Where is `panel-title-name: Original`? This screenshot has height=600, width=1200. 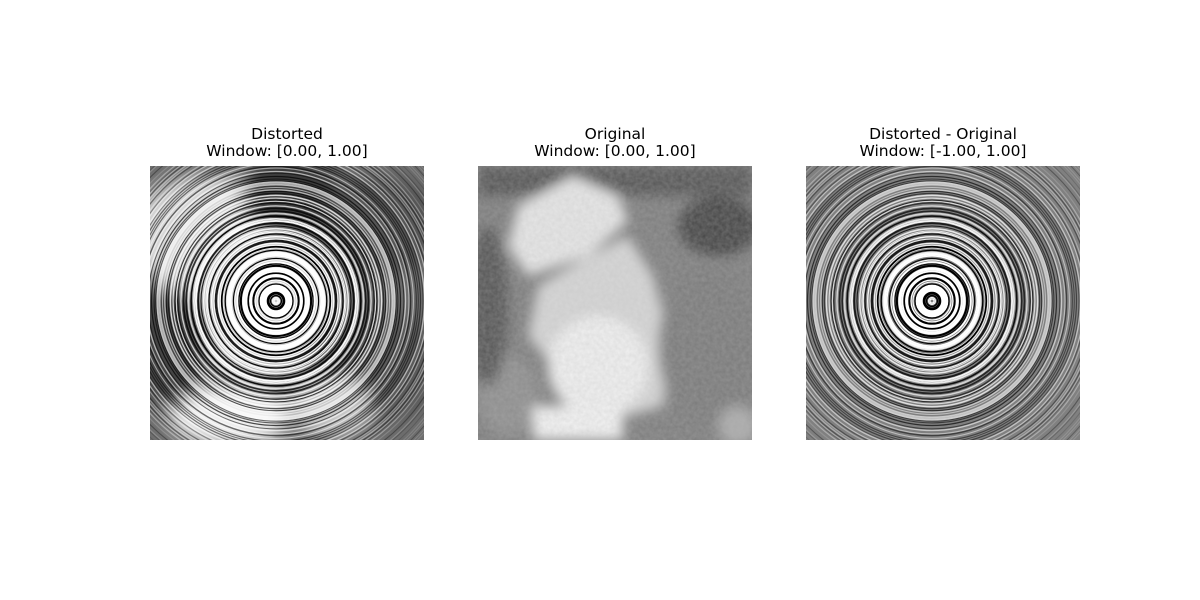 panel-title-name: Original is located at coordinates (615, 134).